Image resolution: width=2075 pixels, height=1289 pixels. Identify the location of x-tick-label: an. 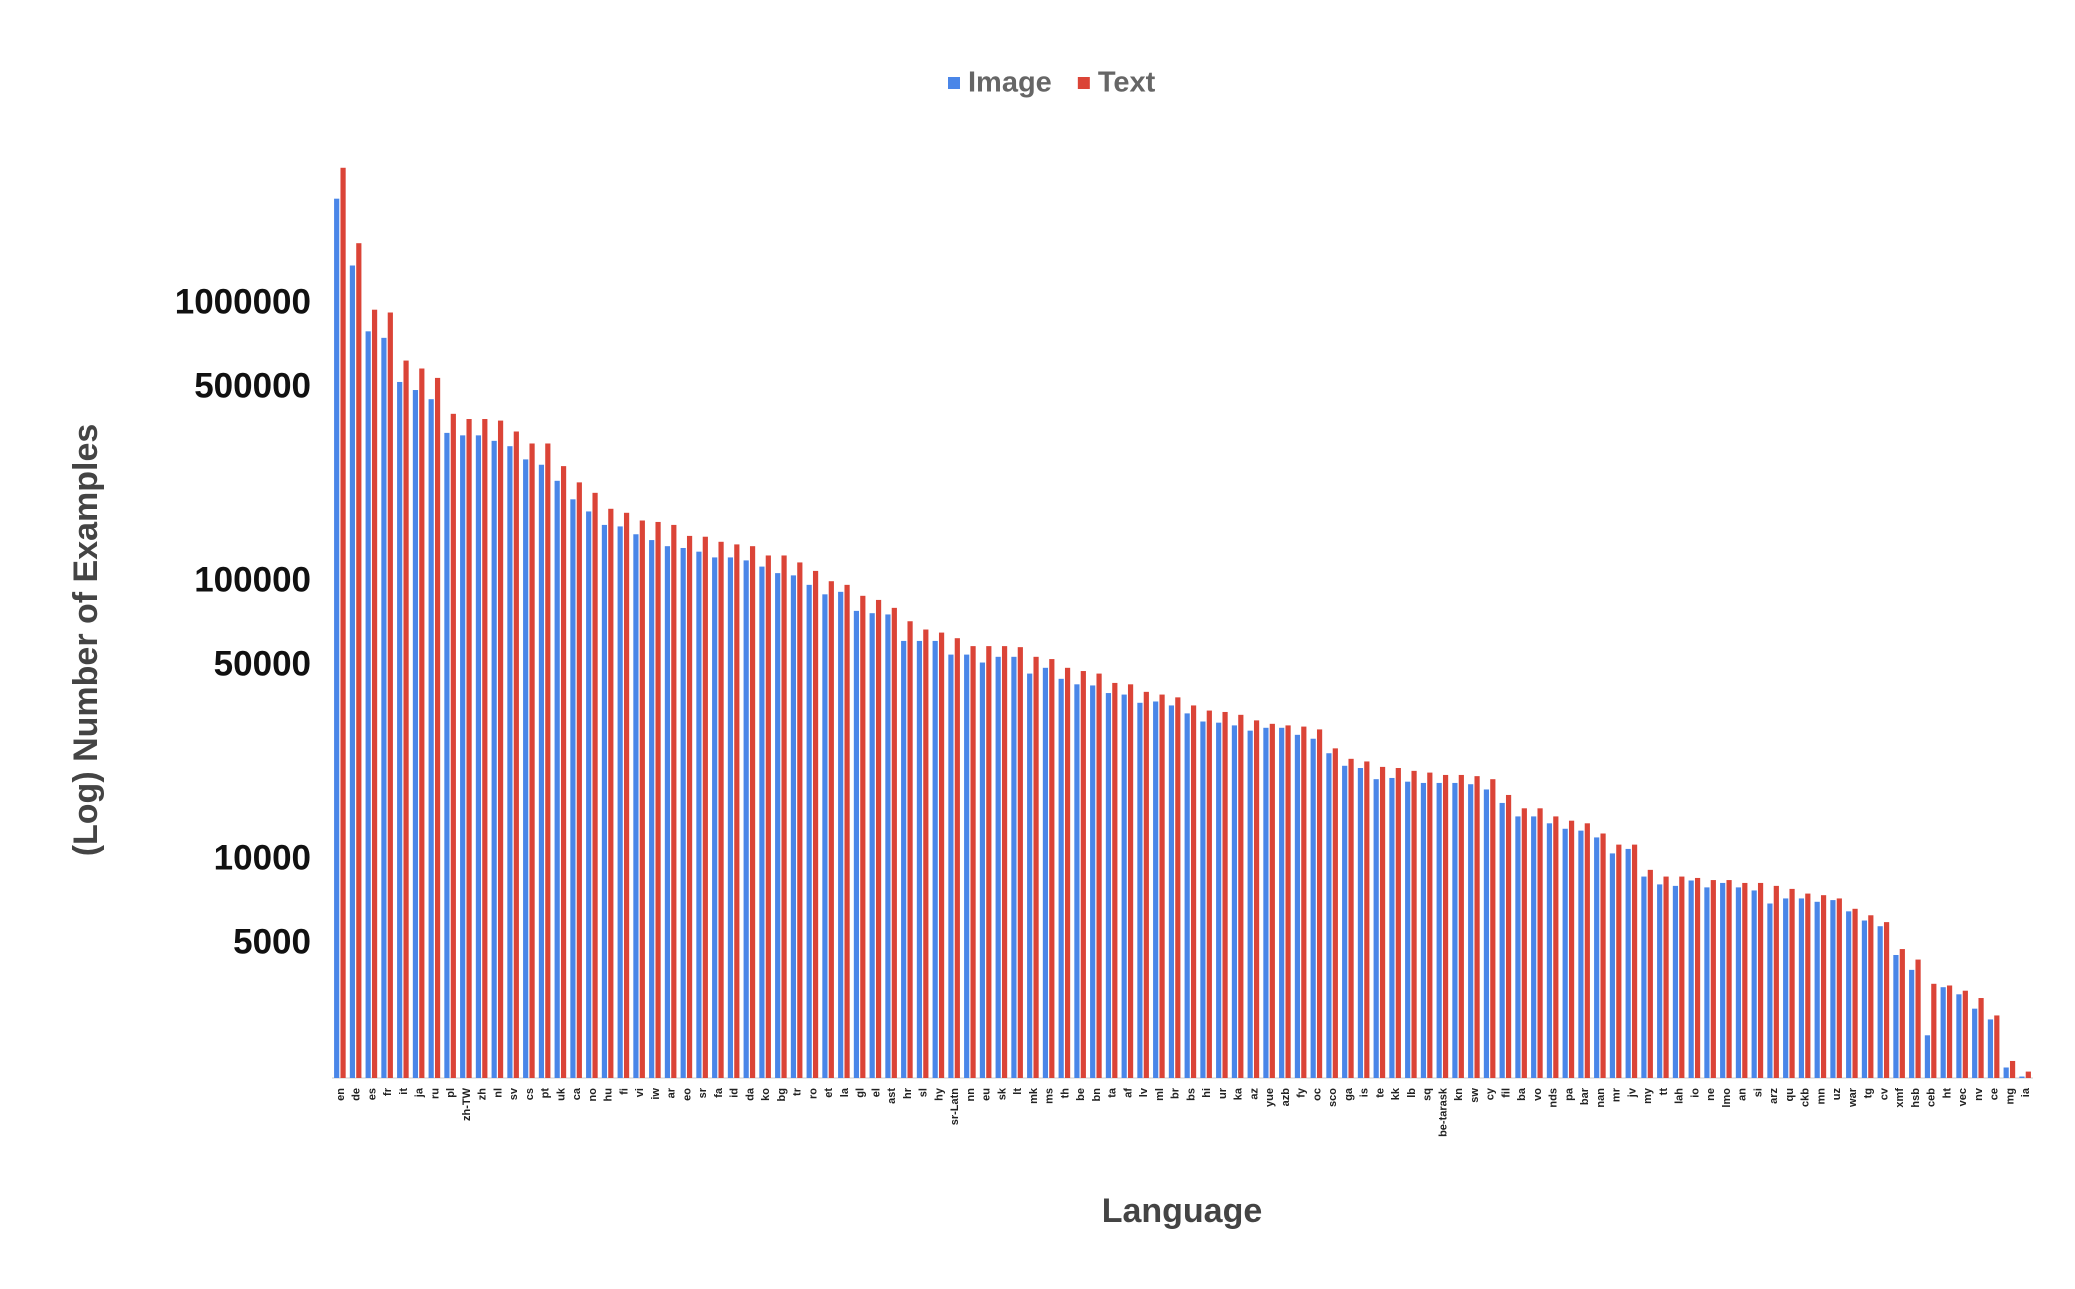
(1743, 1094).